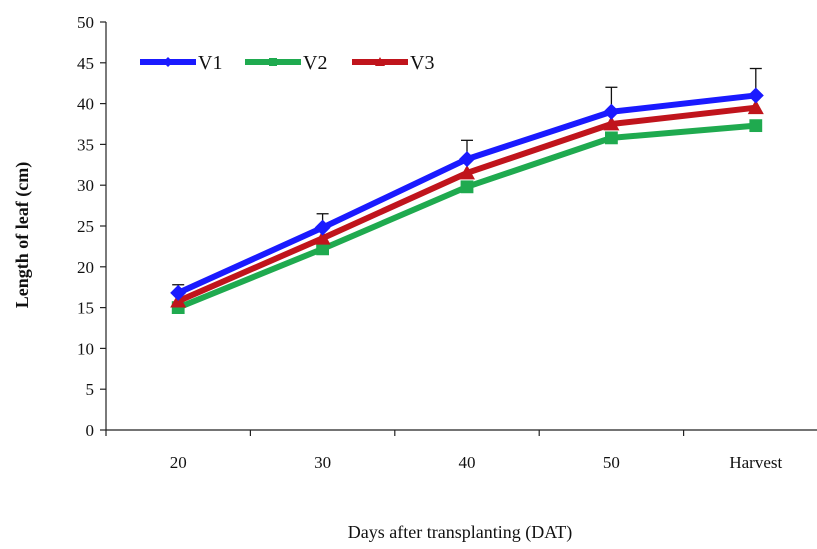 The width and height of the screenshot is (817, 549). I want to click on y-axis-title: Length of leaf (cm), so click(22, 235).